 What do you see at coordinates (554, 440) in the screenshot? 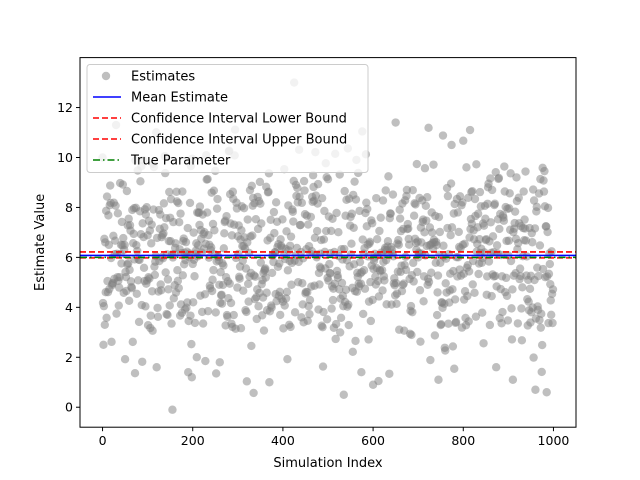
I see `x-tick-label: 1000` at bounding box center [554, 440].